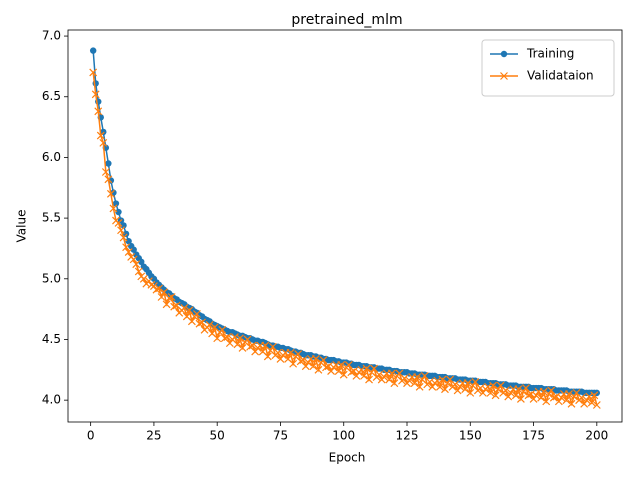  Describe the element at coordinates (22, 226) in the screenshot. I see `y-axis-label: Value` at that location.